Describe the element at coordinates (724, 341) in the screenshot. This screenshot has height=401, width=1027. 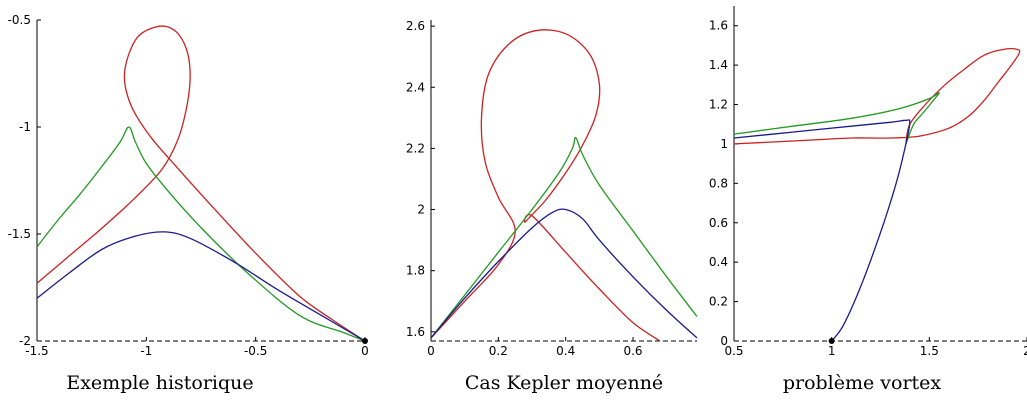
I see `y-tick-label: 0` at that location.